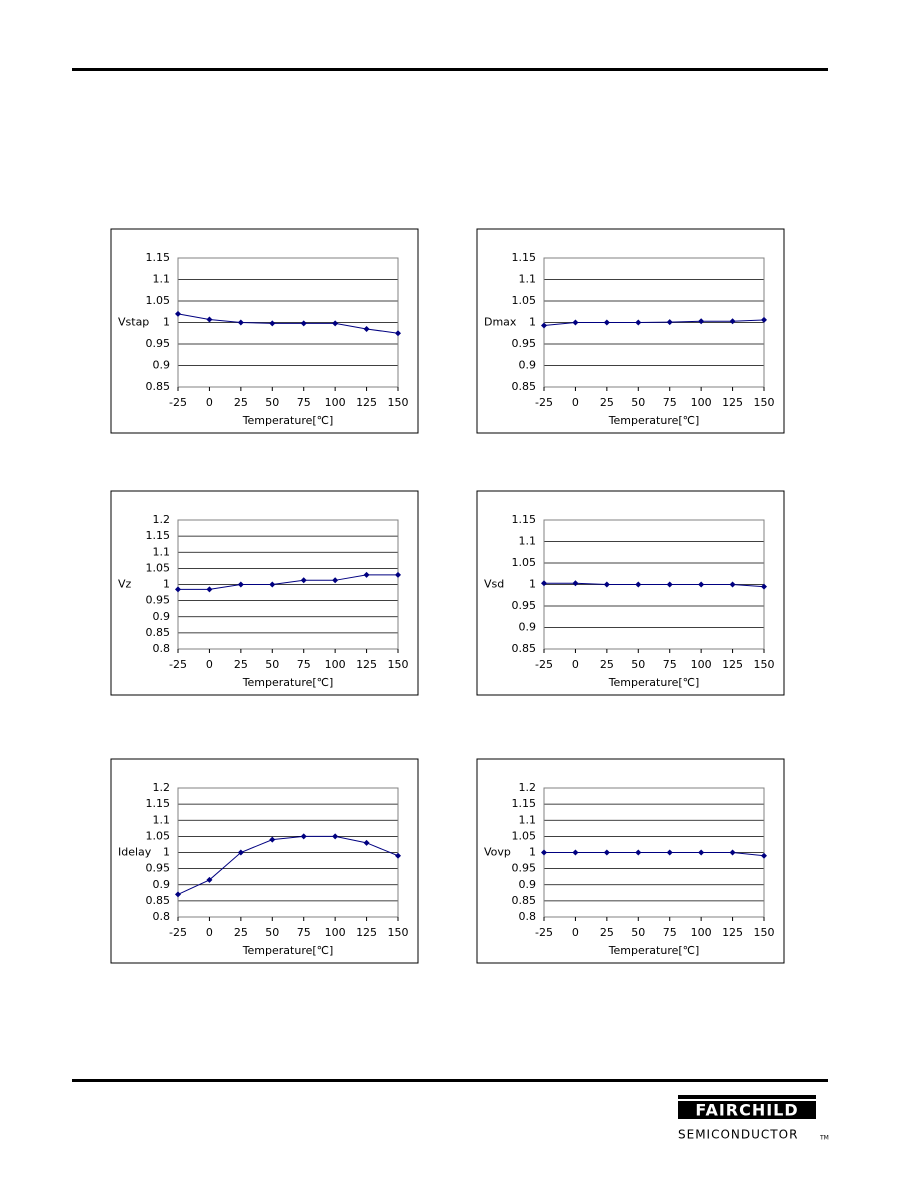  What do you see at coordinates (497, 852) in the screenshot?
I see `y-axis-label: Vovp` at bounding box center [497, 852].